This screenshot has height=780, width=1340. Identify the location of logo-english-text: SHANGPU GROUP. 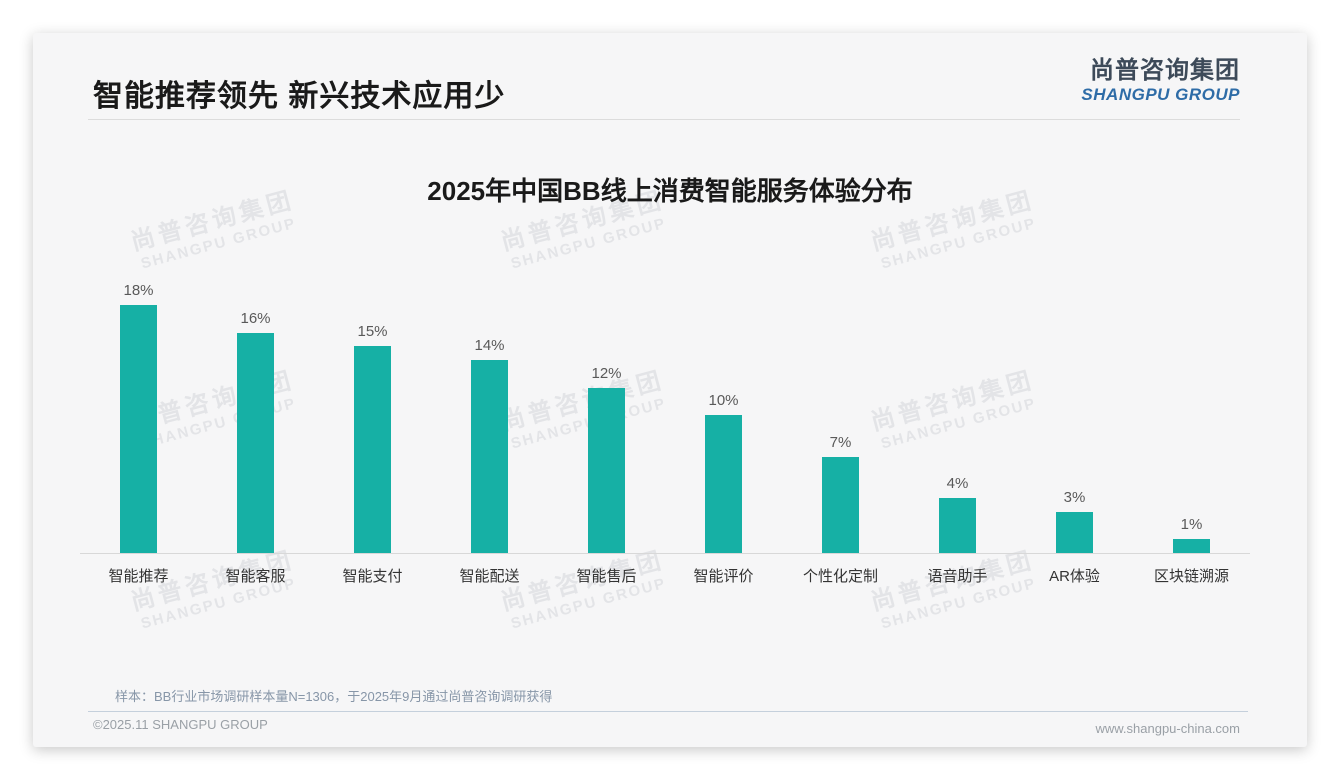
(1160, 94).